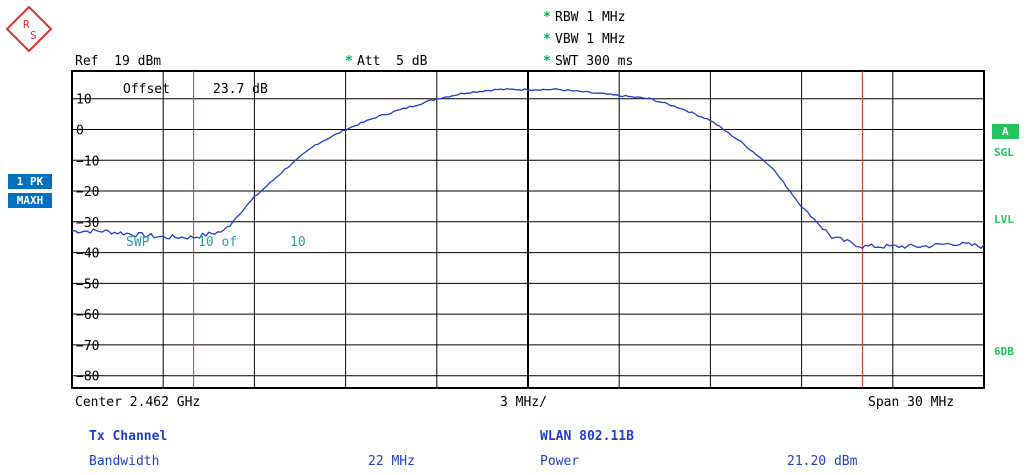 The width and height of the screenshot is (1027, 475). I want to click on y-tick-label: −30, so click(87, 223).